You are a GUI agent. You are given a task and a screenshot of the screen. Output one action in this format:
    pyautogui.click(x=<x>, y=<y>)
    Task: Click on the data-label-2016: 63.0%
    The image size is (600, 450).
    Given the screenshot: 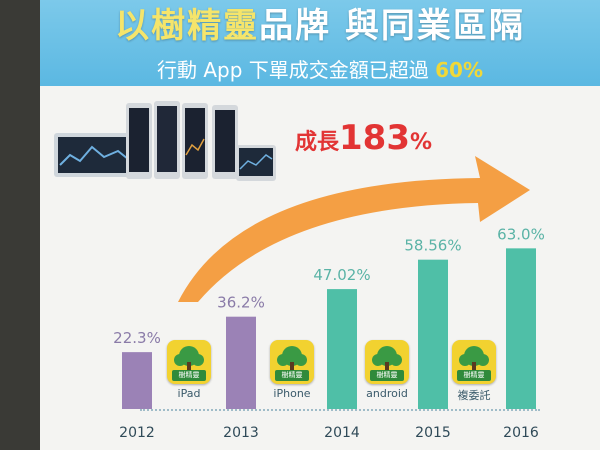 What is the action you would take?
    pyautogui.click(x=521, y=234)
    